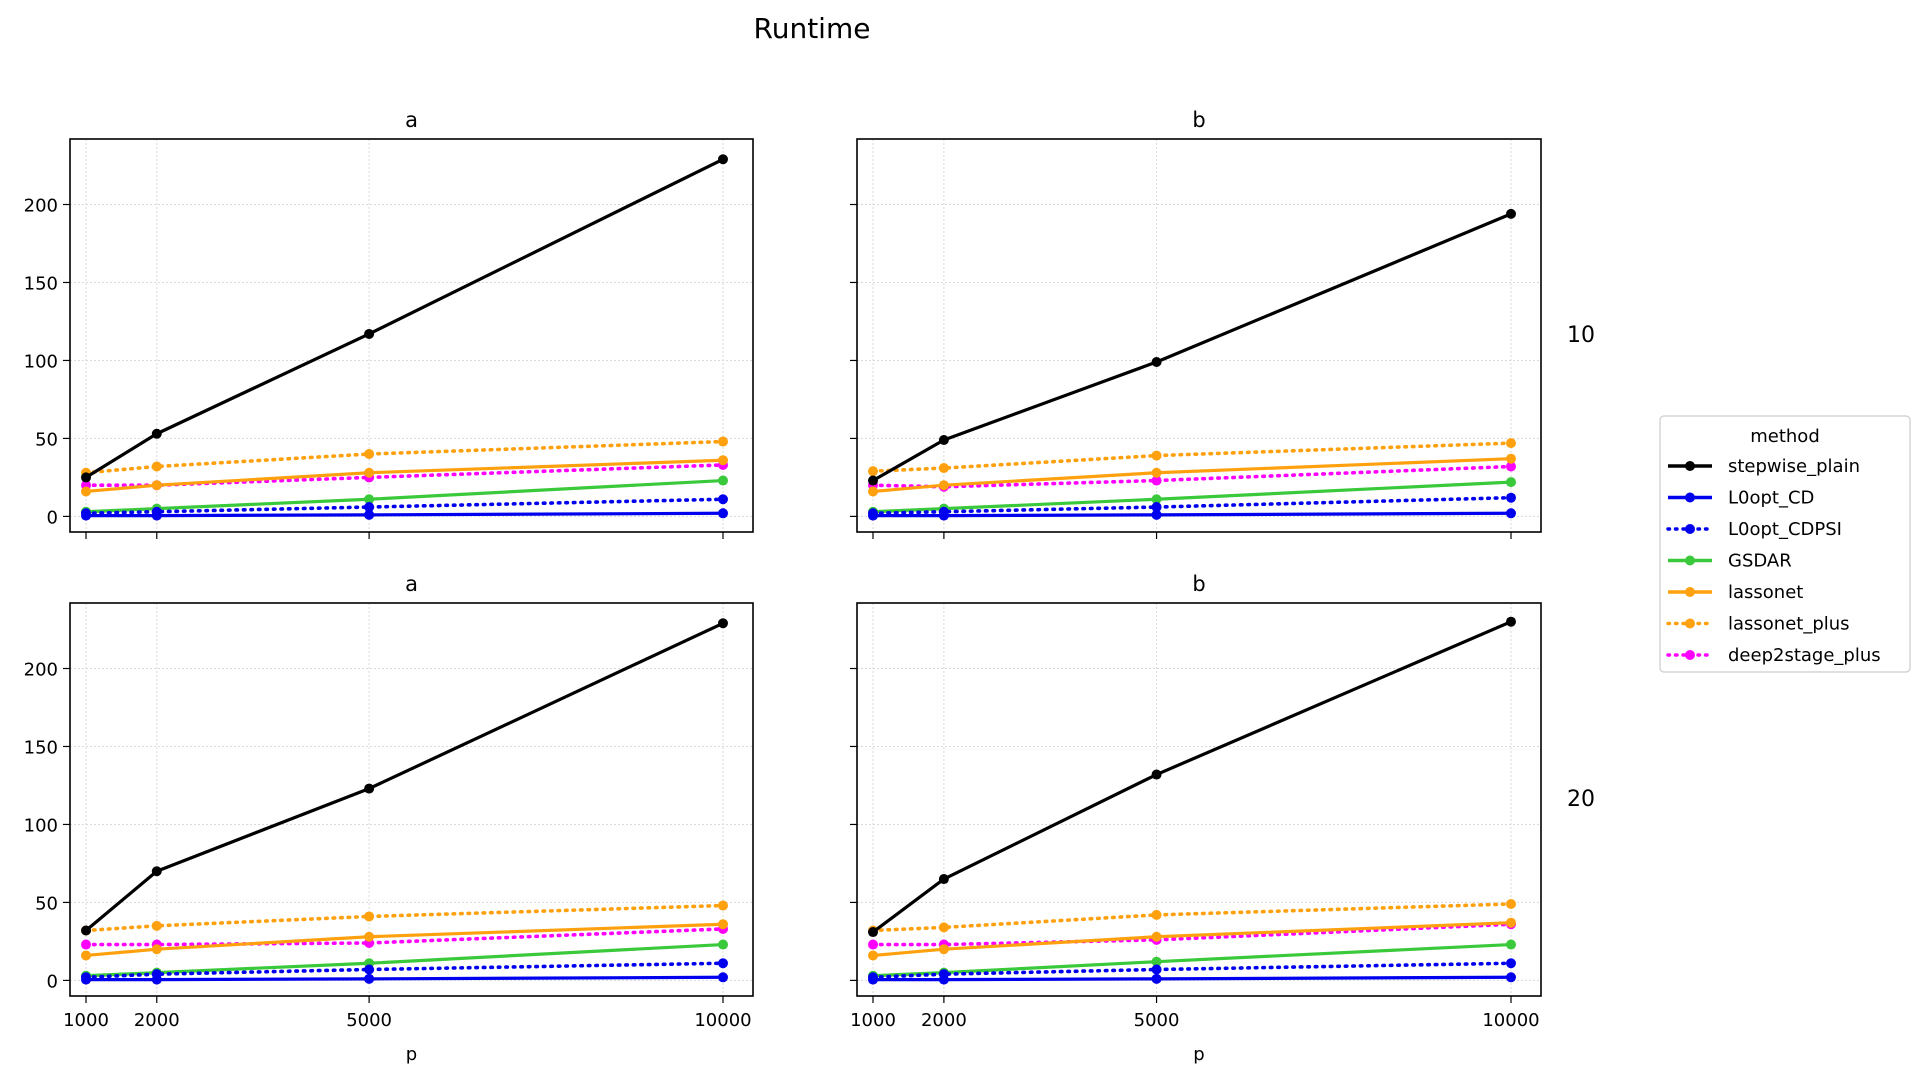 This screenshot has width=1923, height=1079. I want to click on legend-marker-lassonet, so click(1690, 592).